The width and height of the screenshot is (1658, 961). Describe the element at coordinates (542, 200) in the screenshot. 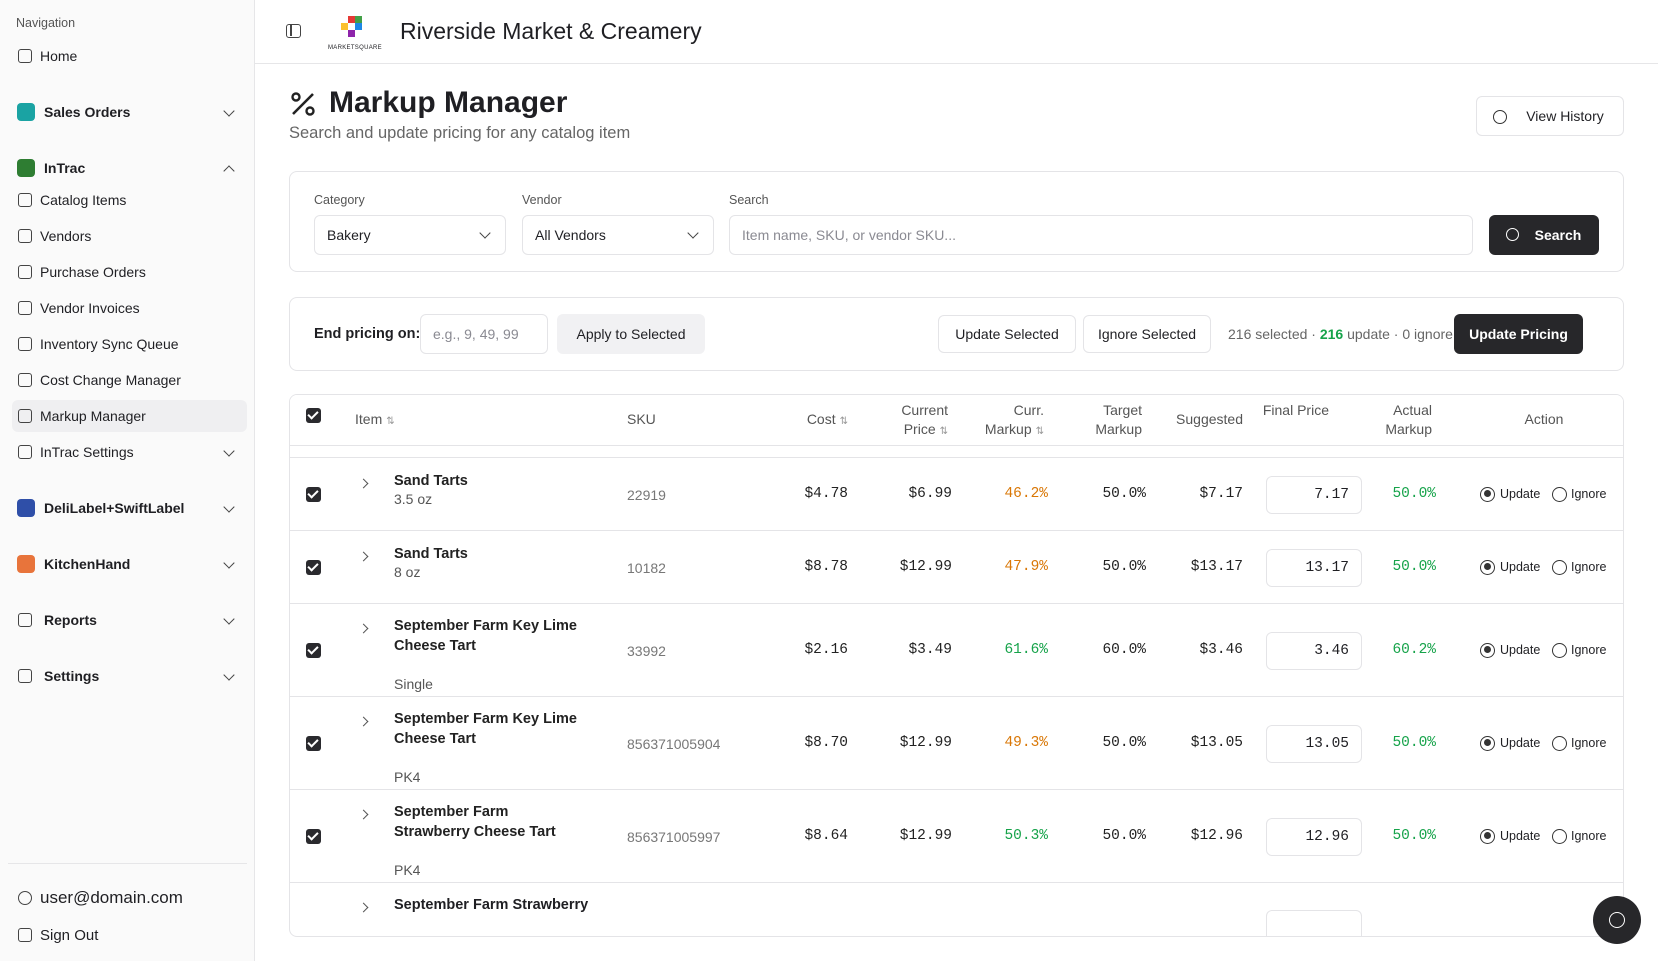

I see `label: Vendor` at that location.